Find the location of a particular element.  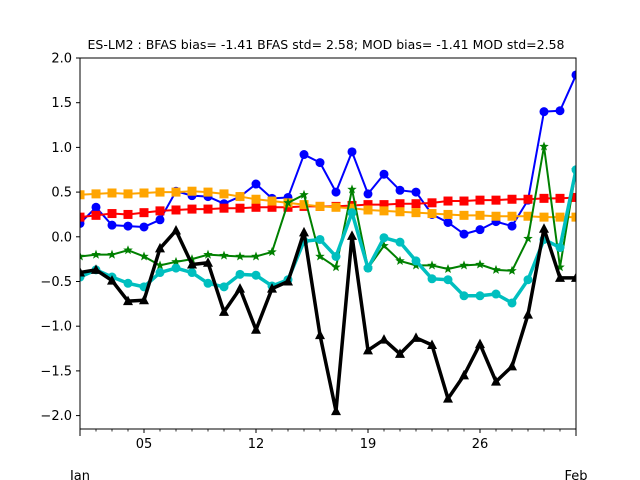

y-tick-label: 1.0 is located at coordinates (61, 148).